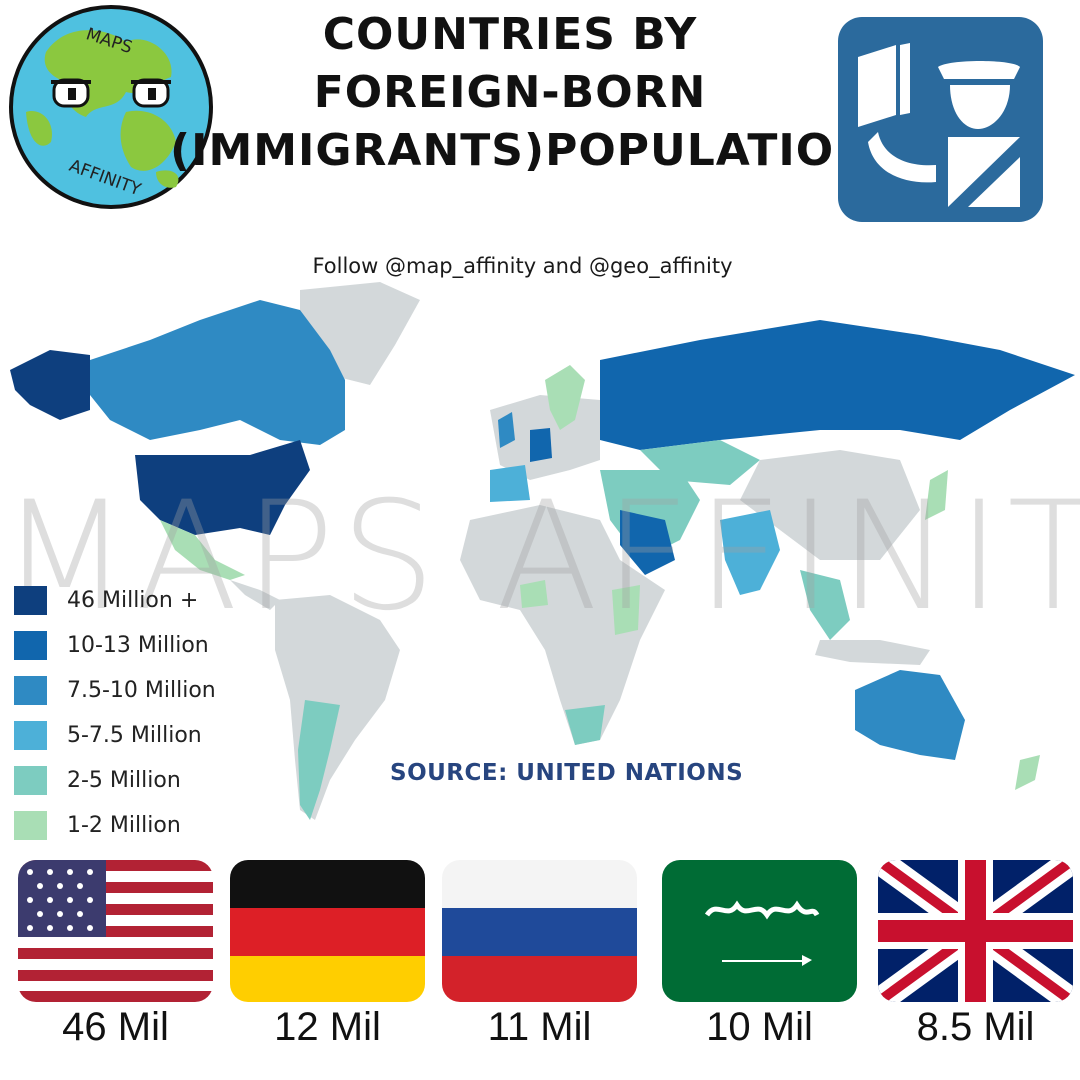  Describe the element at coordinates (539, 1027) in the screenshot. I see `russia-value: 11 Mil` at that location.